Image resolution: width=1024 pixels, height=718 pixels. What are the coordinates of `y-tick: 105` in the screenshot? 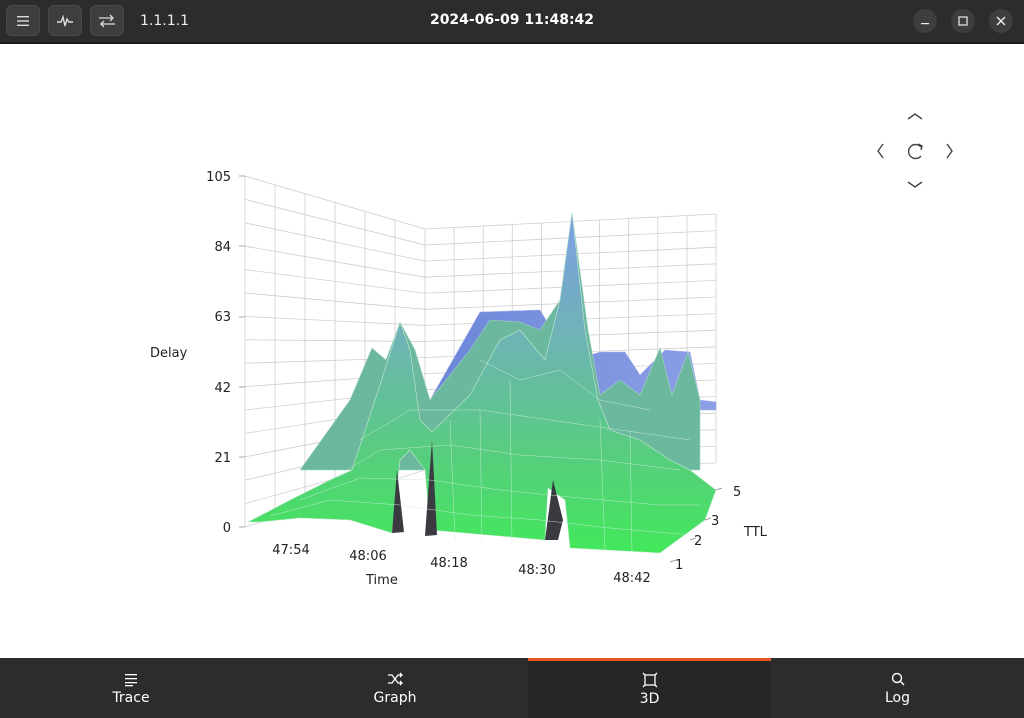 It's located at (218, 177).